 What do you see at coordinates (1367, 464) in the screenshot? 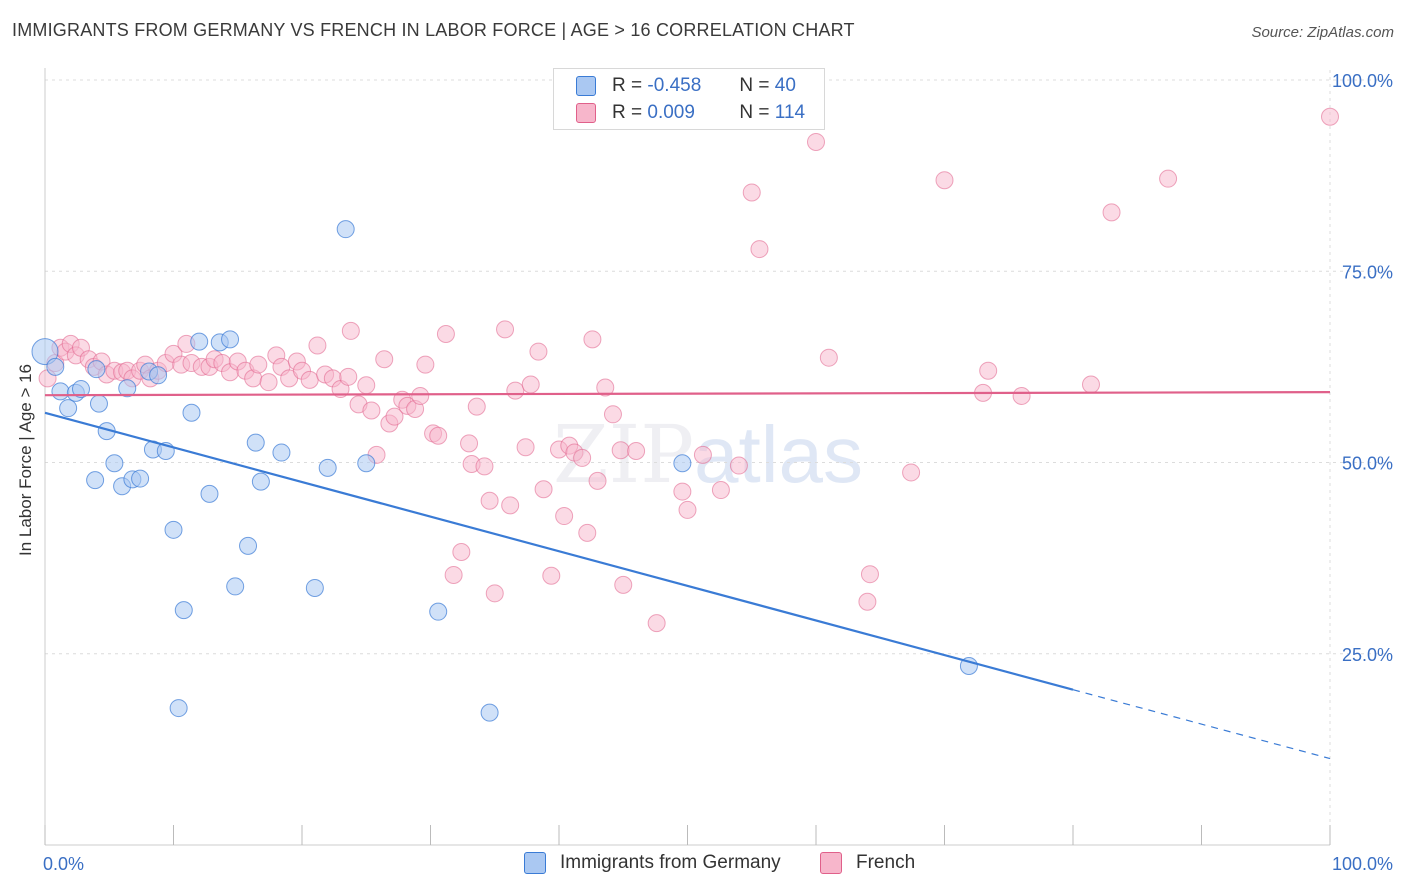
I see `y-tick-label: 50.0%` at bounding box center [1367, 464].